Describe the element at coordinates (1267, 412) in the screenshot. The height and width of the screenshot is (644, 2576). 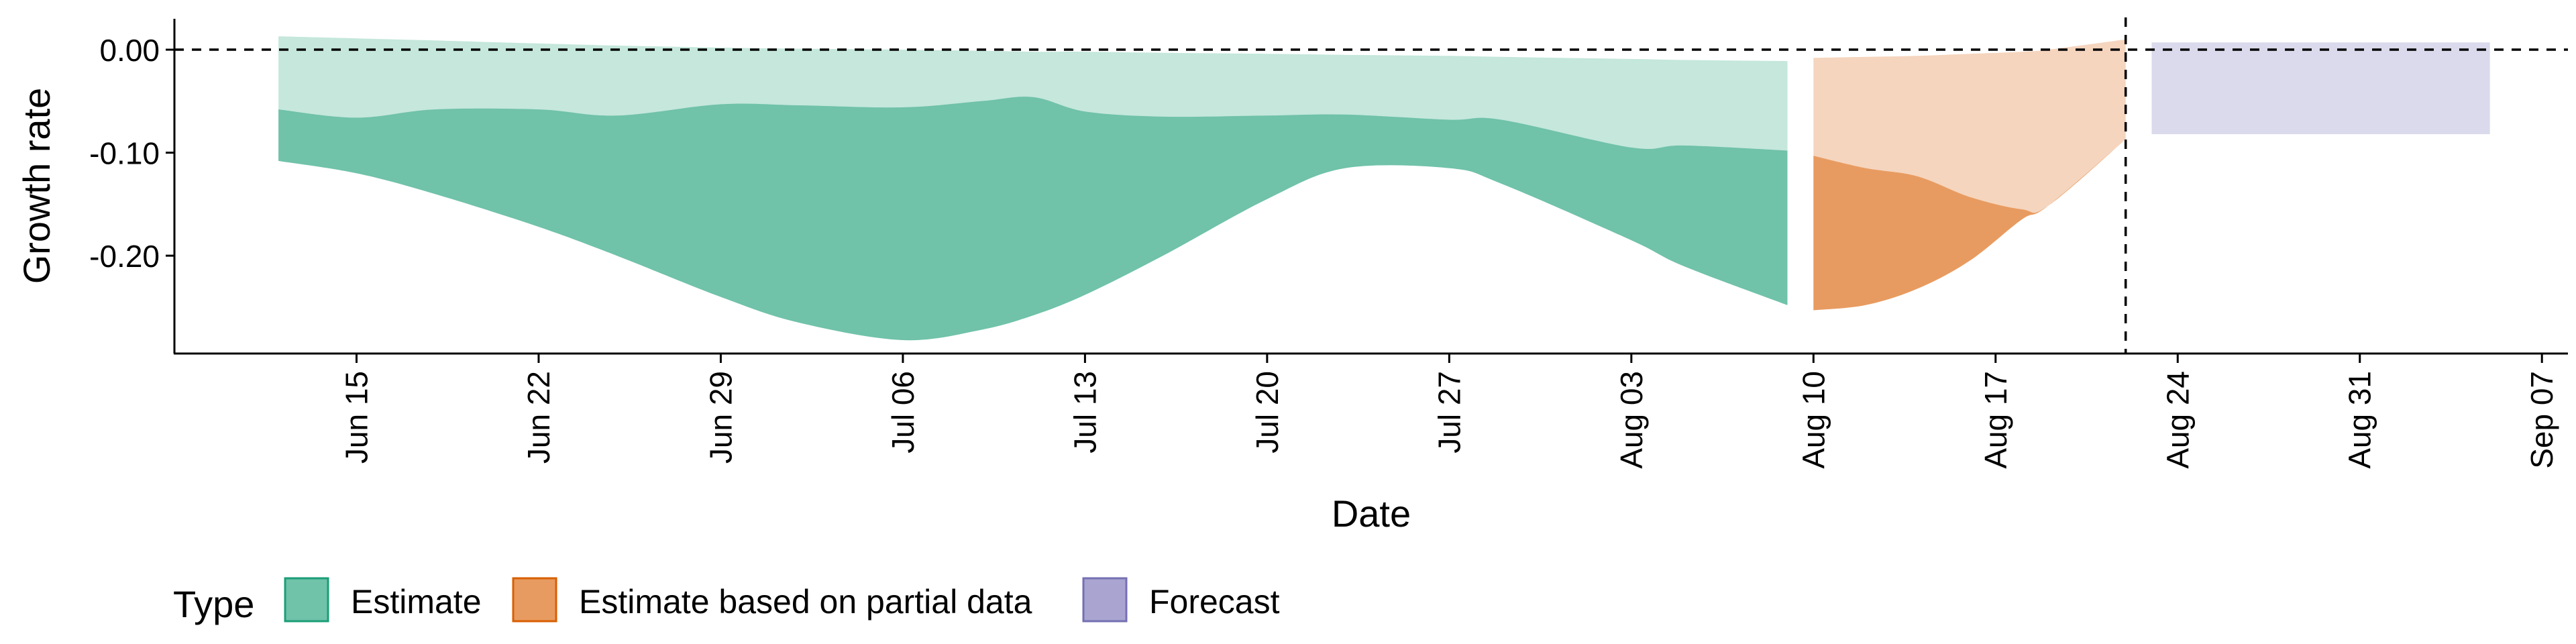
I see `x-tick-label: Jul 20` at that location.